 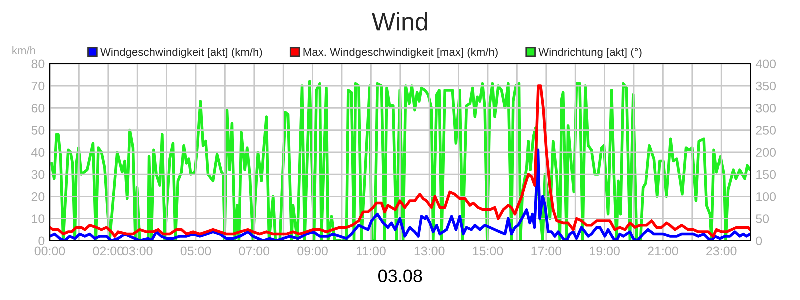 What do you see at coordinates (721, 251) in the screenshot?
I see `x-tick-label: 23:00` at bounding box center [721, 251].